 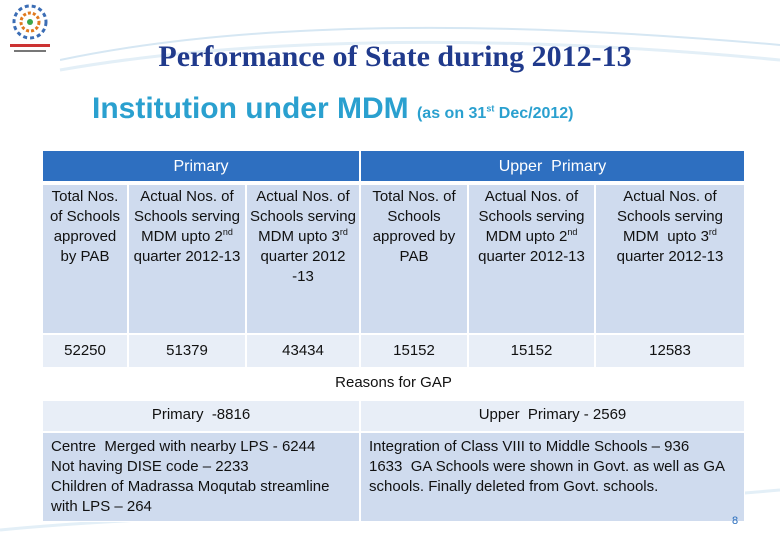 I want to click on header-text: quarter 2012 -13, so click(x=306, y=256).